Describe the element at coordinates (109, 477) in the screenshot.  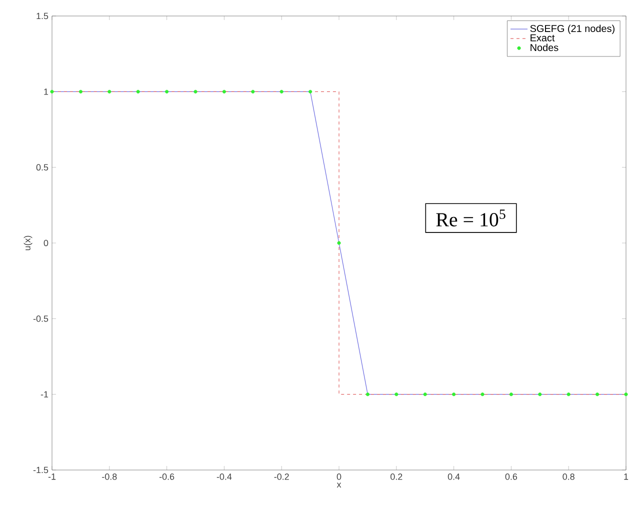
I see `x-tick-label: -0.8` at that location.